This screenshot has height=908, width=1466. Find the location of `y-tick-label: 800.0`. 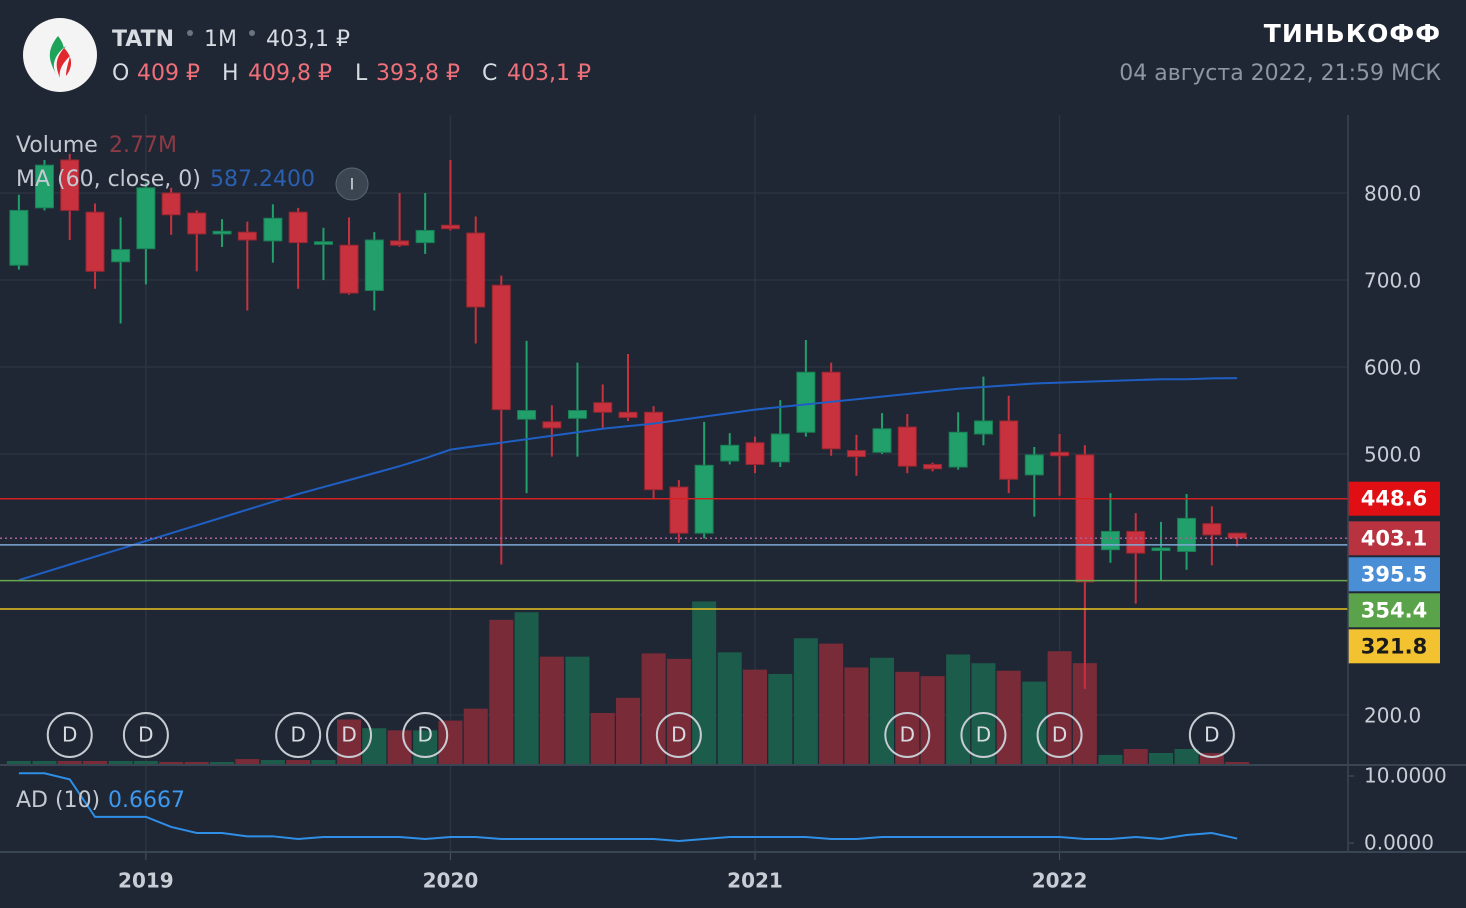

y-tick-label: 800.0 is located at coordinates (1392, 194).